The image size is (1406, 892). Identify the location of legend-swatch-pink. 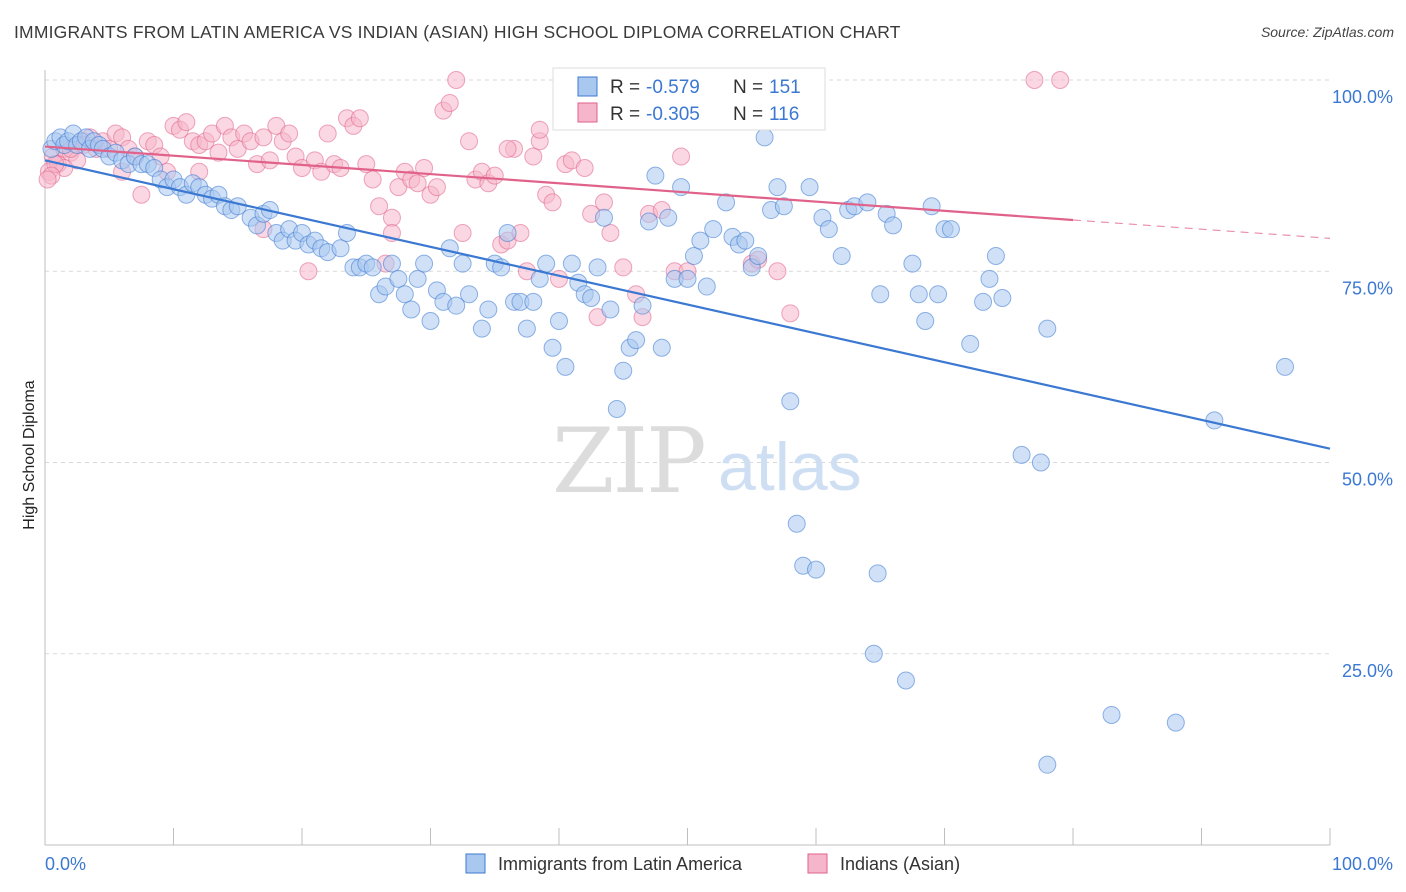
(587, 112).